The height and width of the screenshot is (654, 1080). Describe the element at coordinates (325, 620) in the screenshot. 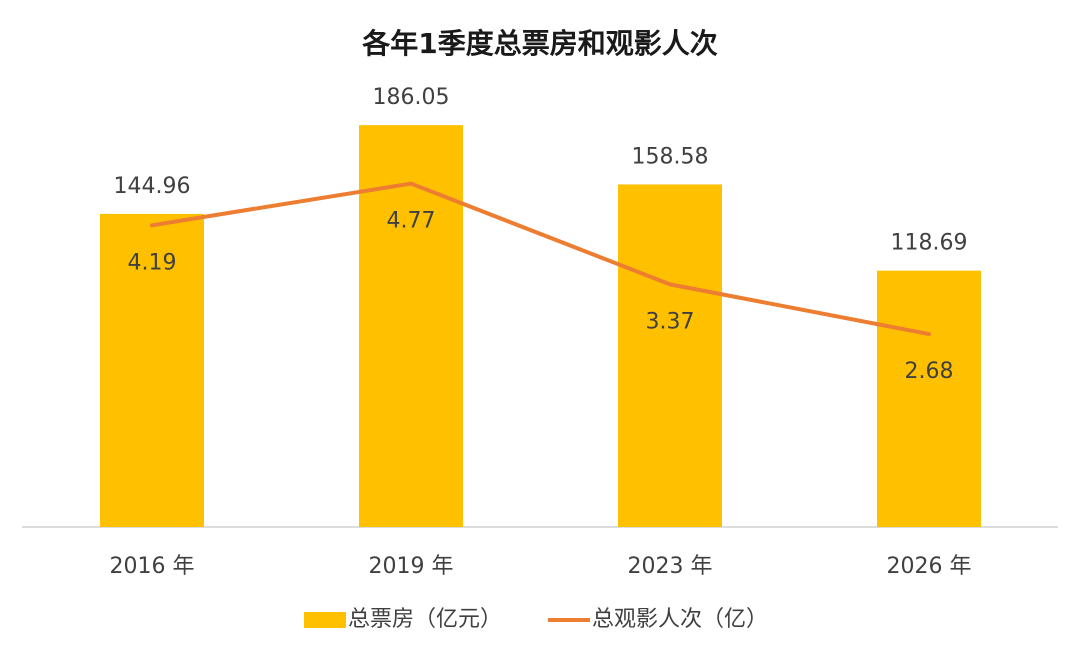

I see `legend-swatch` at that location.